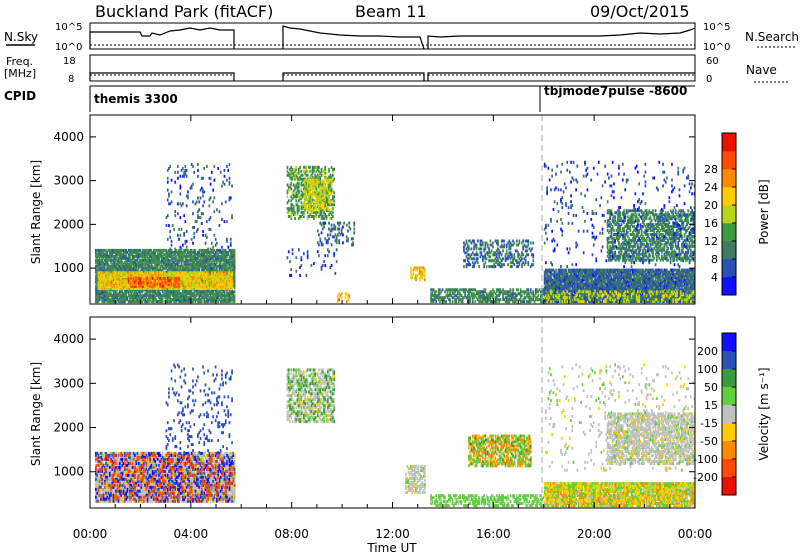 The image size is (800, 554). Describe the element at coordinates (20, 96) in the screenshot. I see `cpid-label: CPID` at that location.